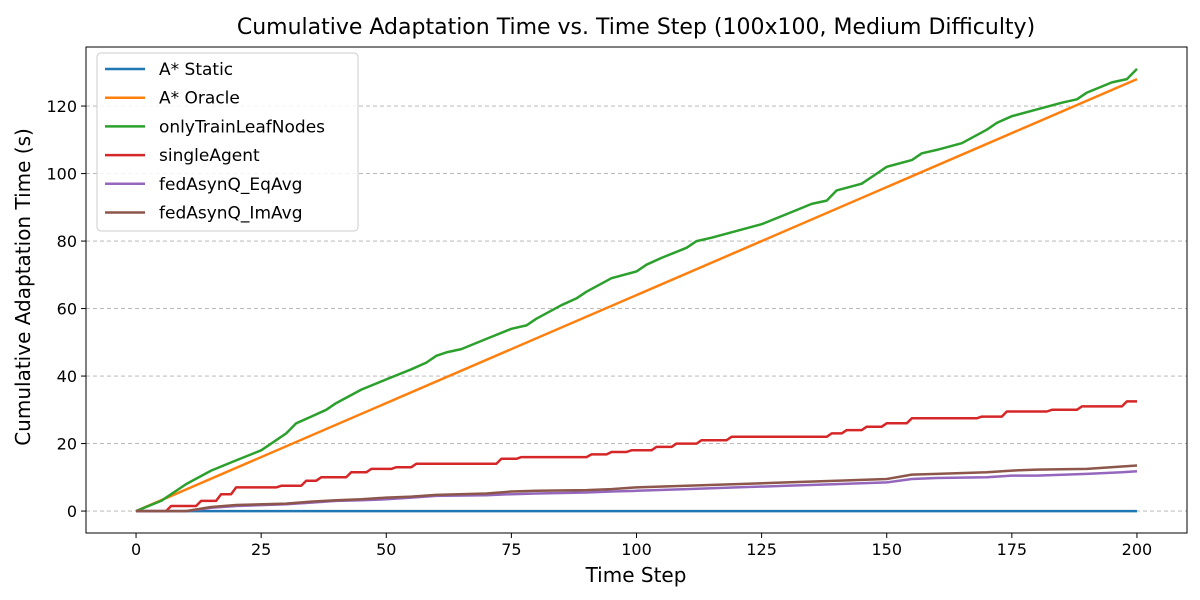  What do you see at coordinates (209, 156) in the screenshot?
I see `legend-entry: singleAgent` at bounding box center [209, 156].